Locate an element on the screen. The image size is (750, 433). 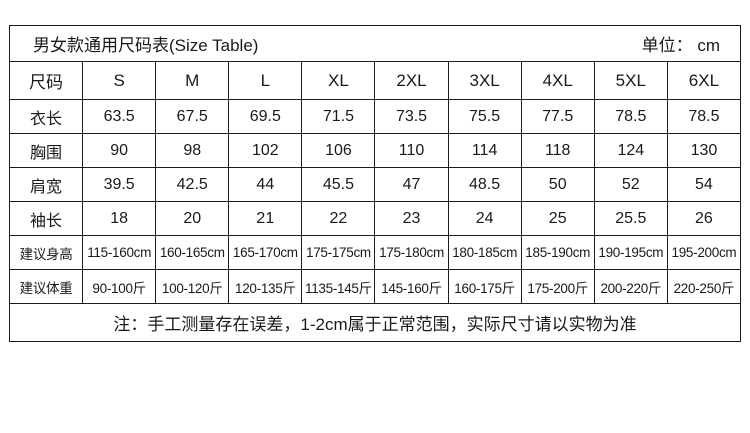
table-cell: 42.5 is located at coordinates (192, 184).